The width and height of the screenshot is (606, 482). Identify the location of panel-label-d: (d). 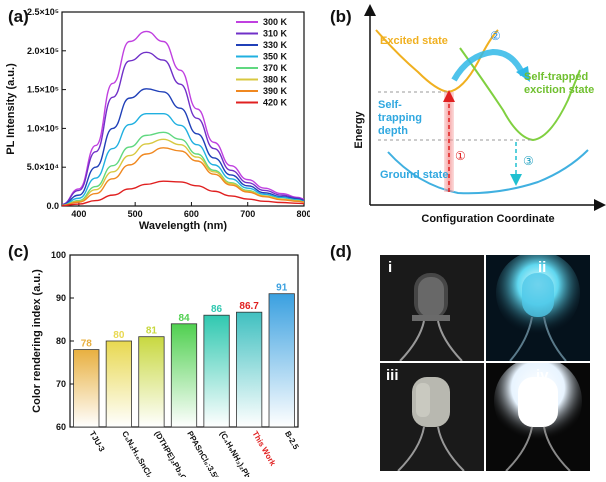
(341, 251).